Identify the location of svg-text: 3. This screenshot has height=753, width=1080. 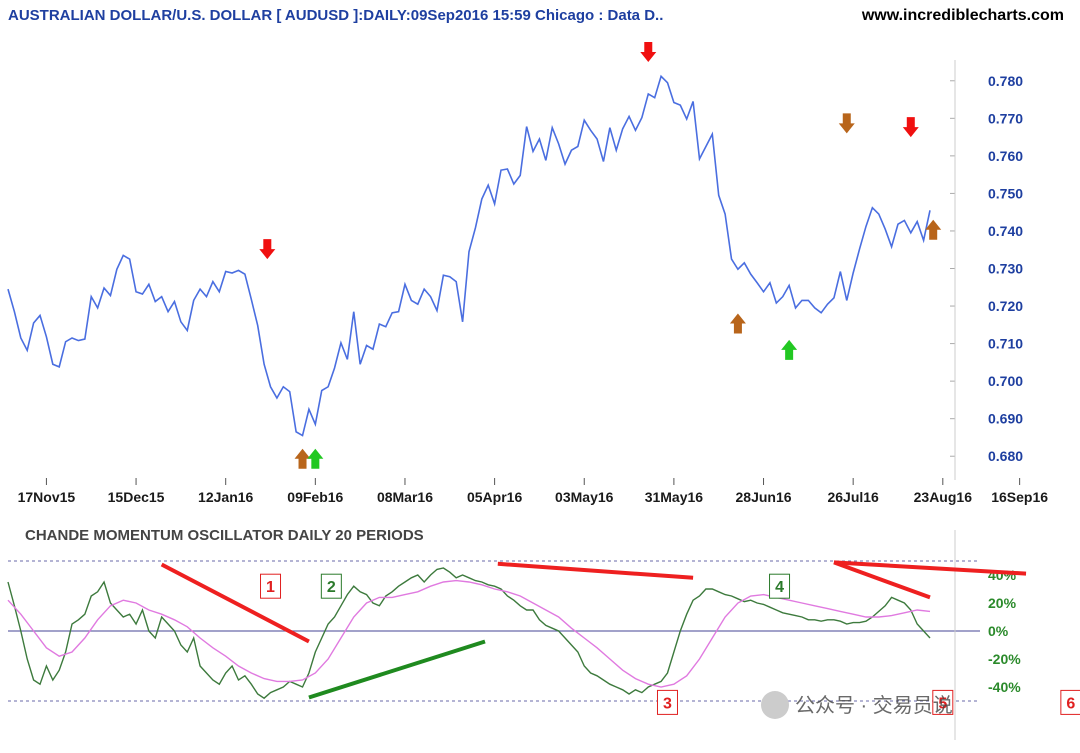
(667, 703).